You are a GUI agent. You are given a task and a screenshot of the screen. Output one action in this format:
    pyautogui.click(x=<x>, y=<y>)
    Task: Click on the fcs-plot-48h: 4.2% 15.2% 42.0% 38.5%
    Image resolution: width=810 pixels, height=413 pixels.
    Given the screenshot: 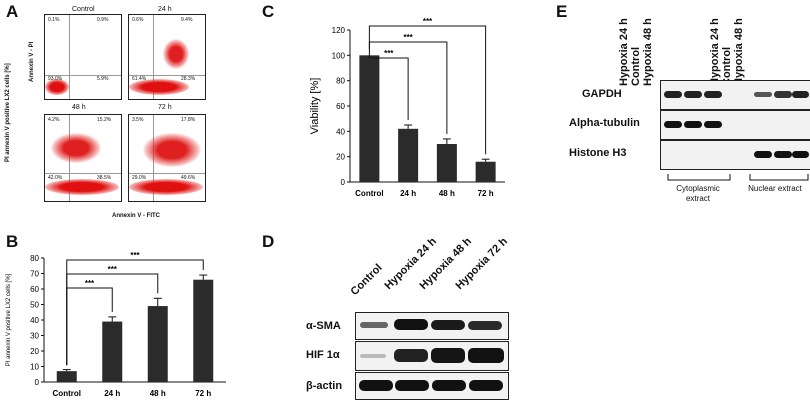 What is the action you would take?
    pyautogui.click(x=83, y=158)
    